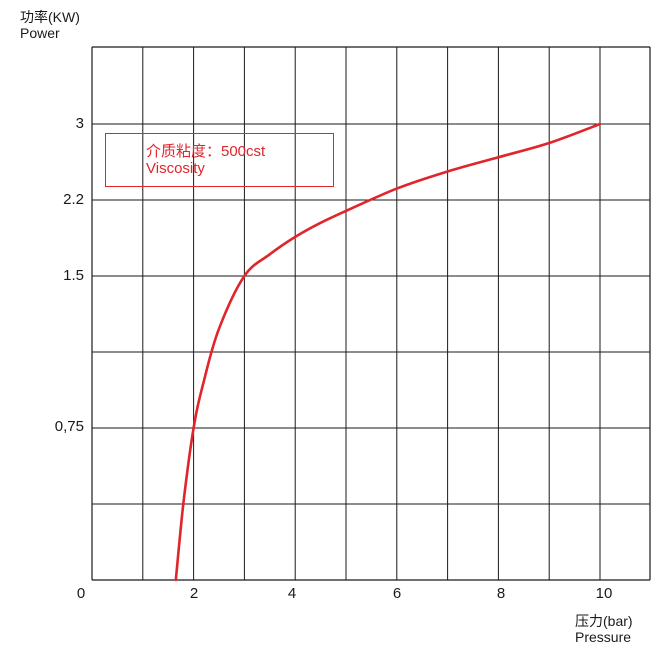 This screenshot has width=651, height=650. Describe the element at coordinates (206, 151) in the screenshot. I see `annotation-line-1: 介质粘度：500cst` at that location.